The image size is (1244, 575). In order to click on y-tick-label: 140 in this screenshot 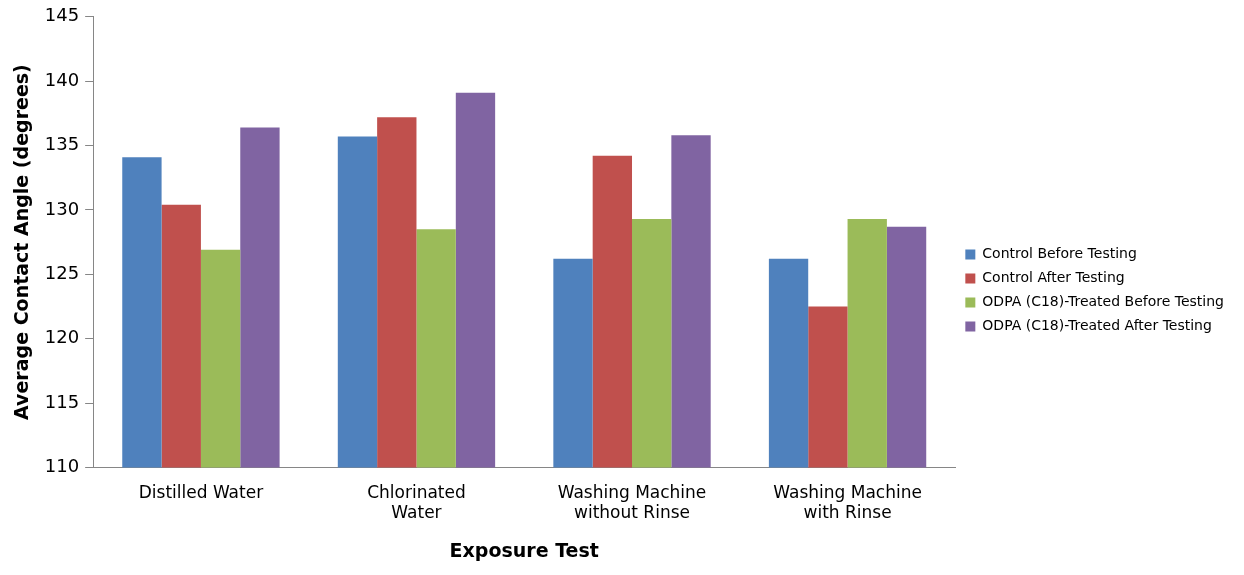, I will do `click(62, 79)`.